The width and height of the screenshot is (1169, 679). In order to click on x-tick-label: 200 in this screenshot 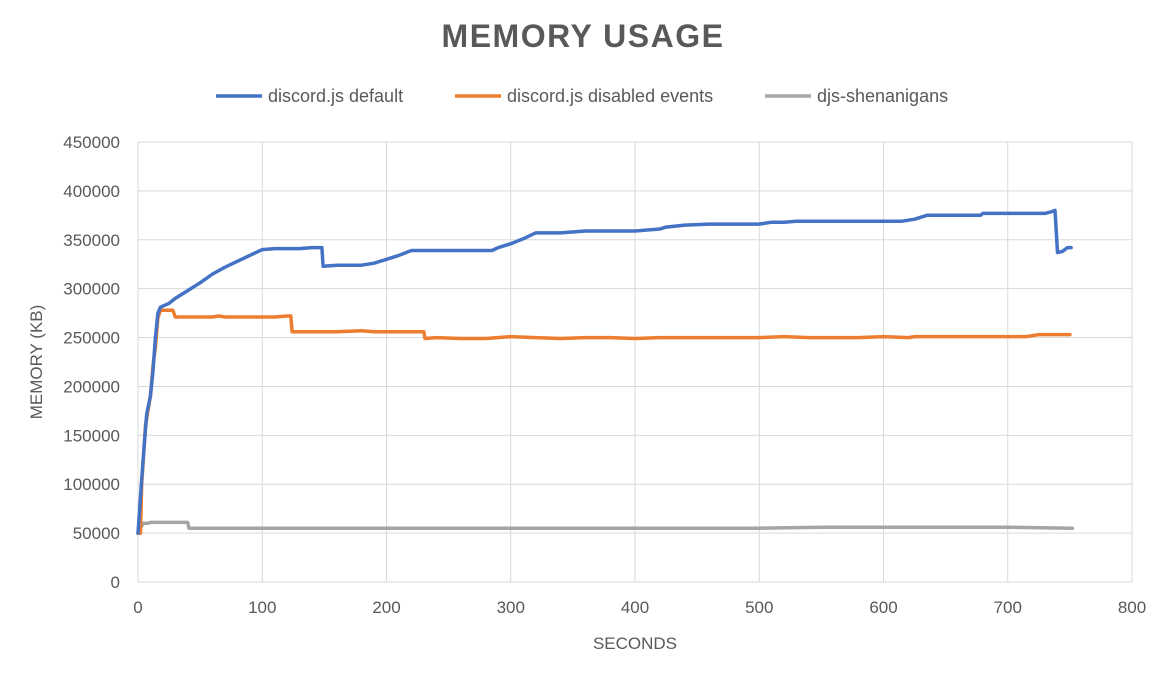, I will do `click(386, 607)`.